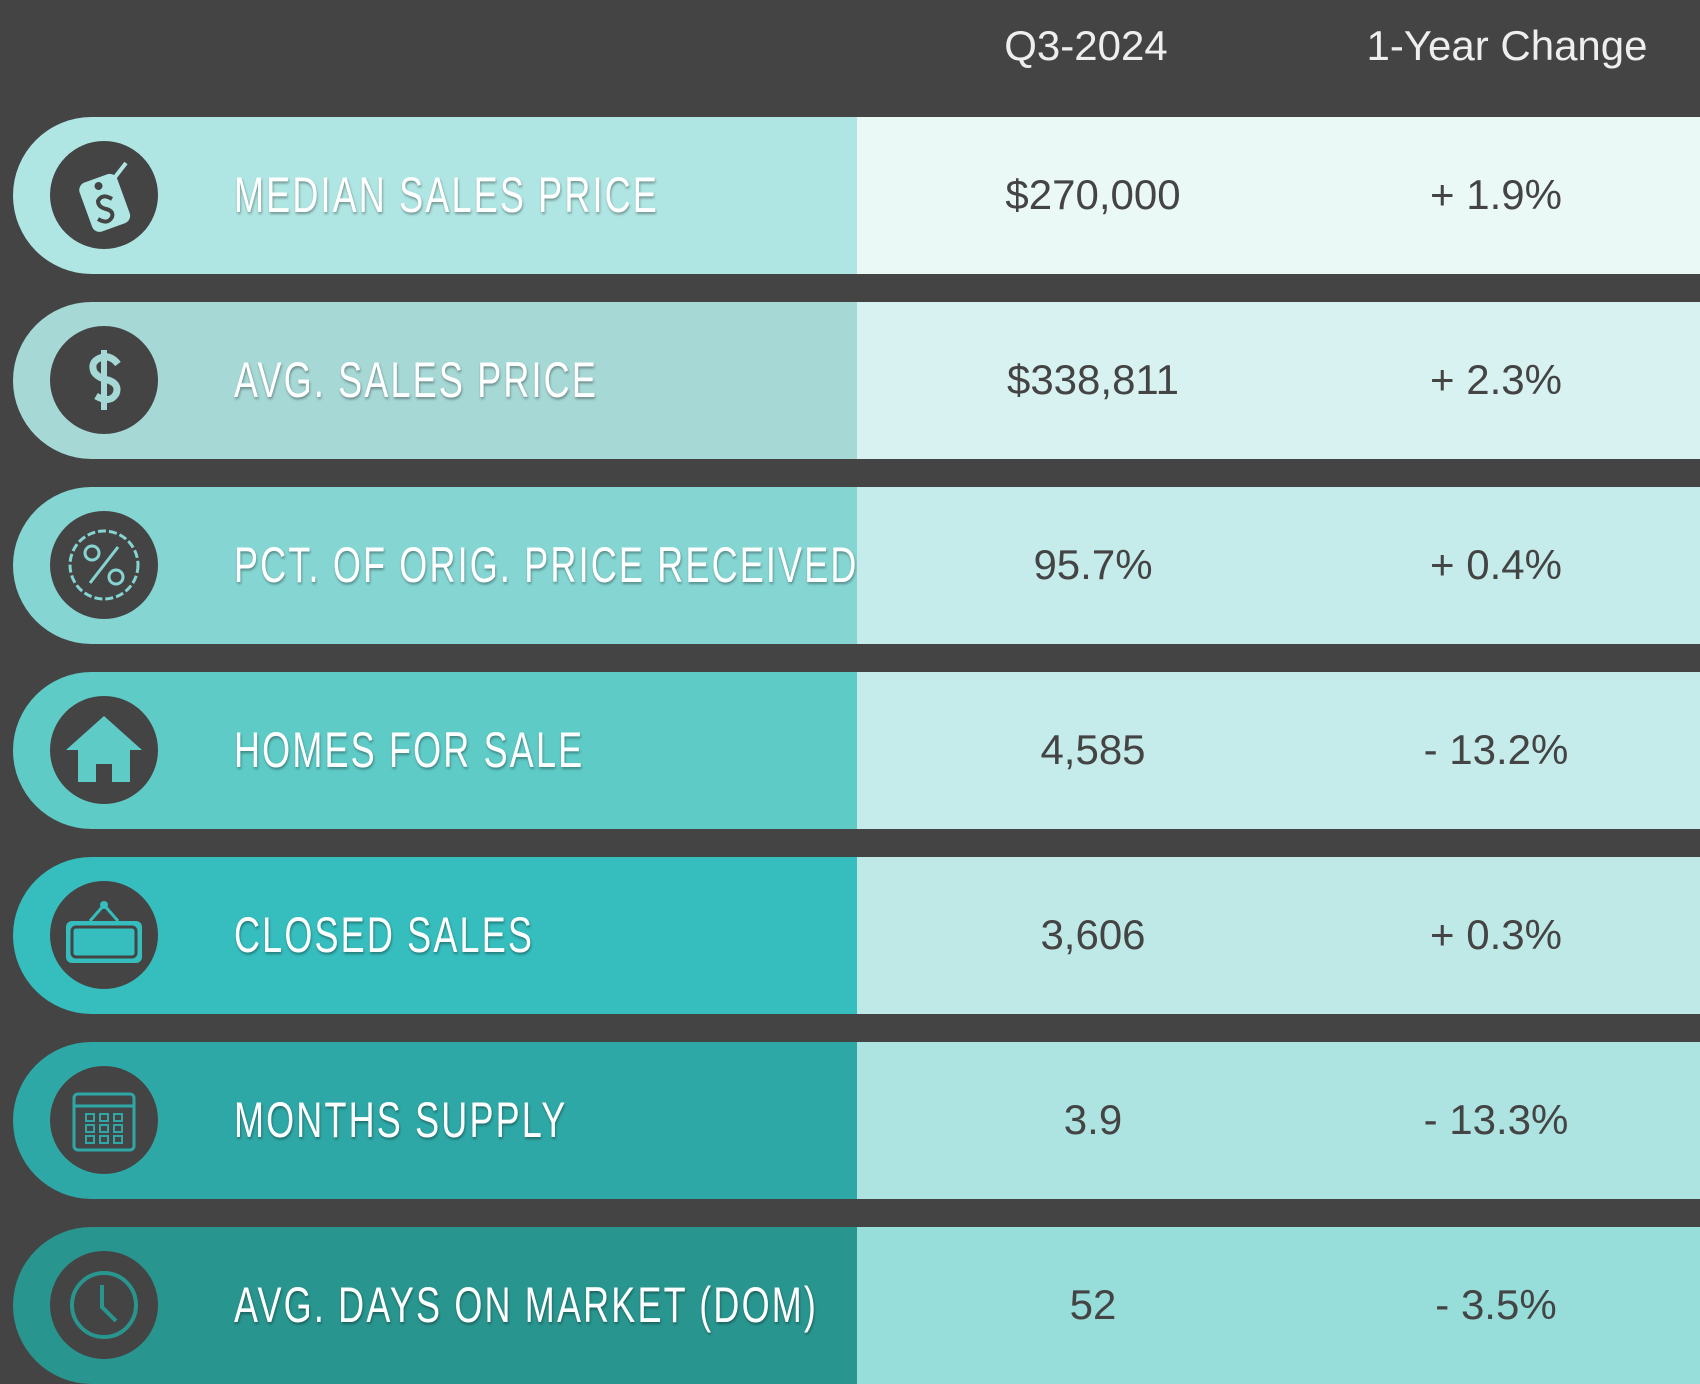 Image resolution: width=1700 pixels, height=1384 pixels. I want to click on metric-row: HOMES FOR SALE 4,585 - 13.2%, so click(850, 750).